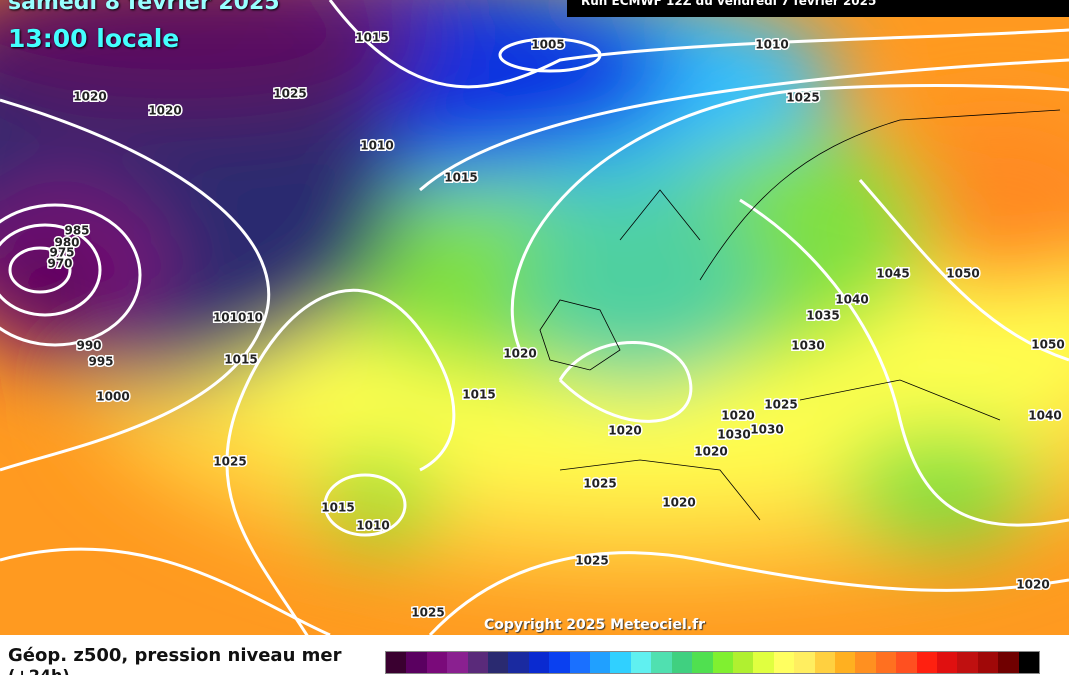  Describe the element at coordinates (100, 362) in the screenshot. I see `isobar-label: 995` at that location.